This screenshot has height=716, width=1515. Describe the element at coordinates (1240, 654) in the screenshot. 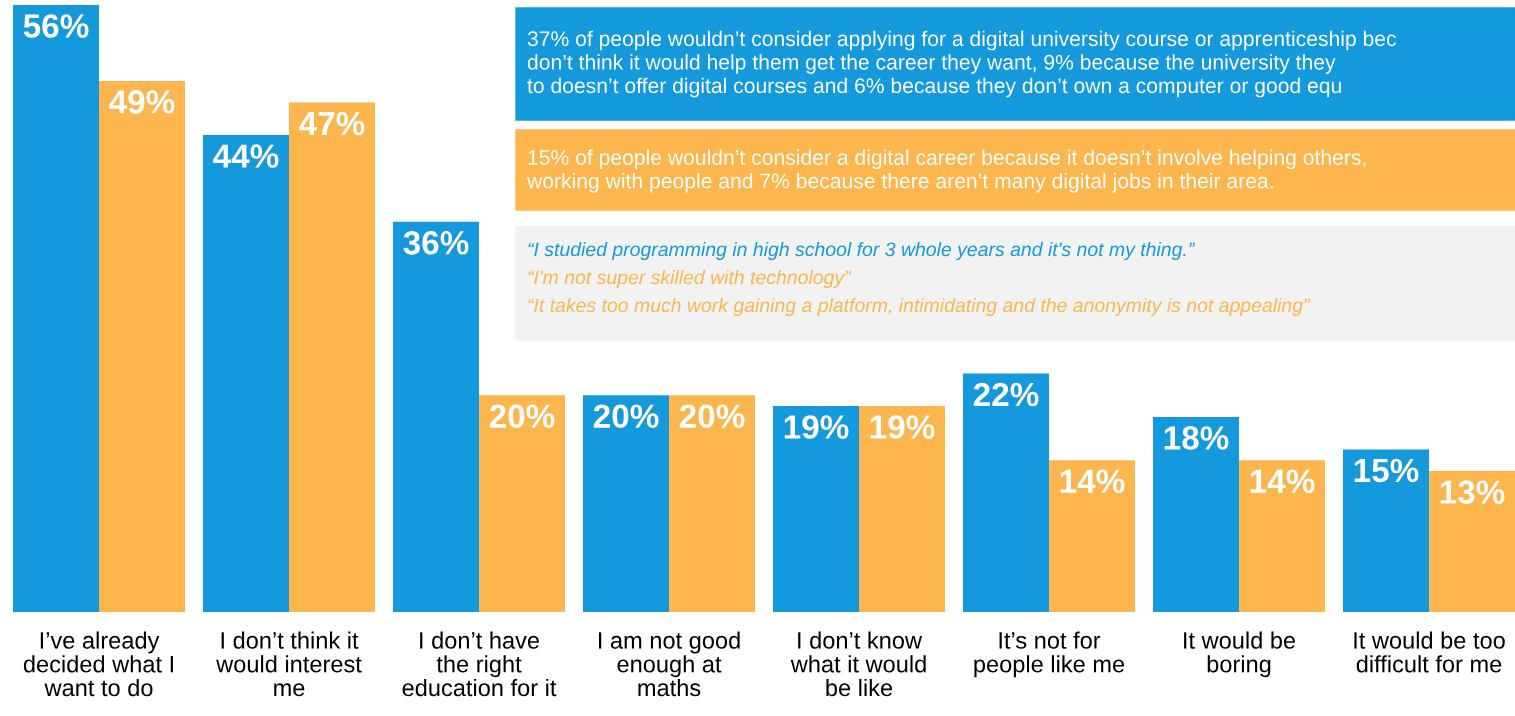

I see `x-tick-label: It would be boring` at that location.